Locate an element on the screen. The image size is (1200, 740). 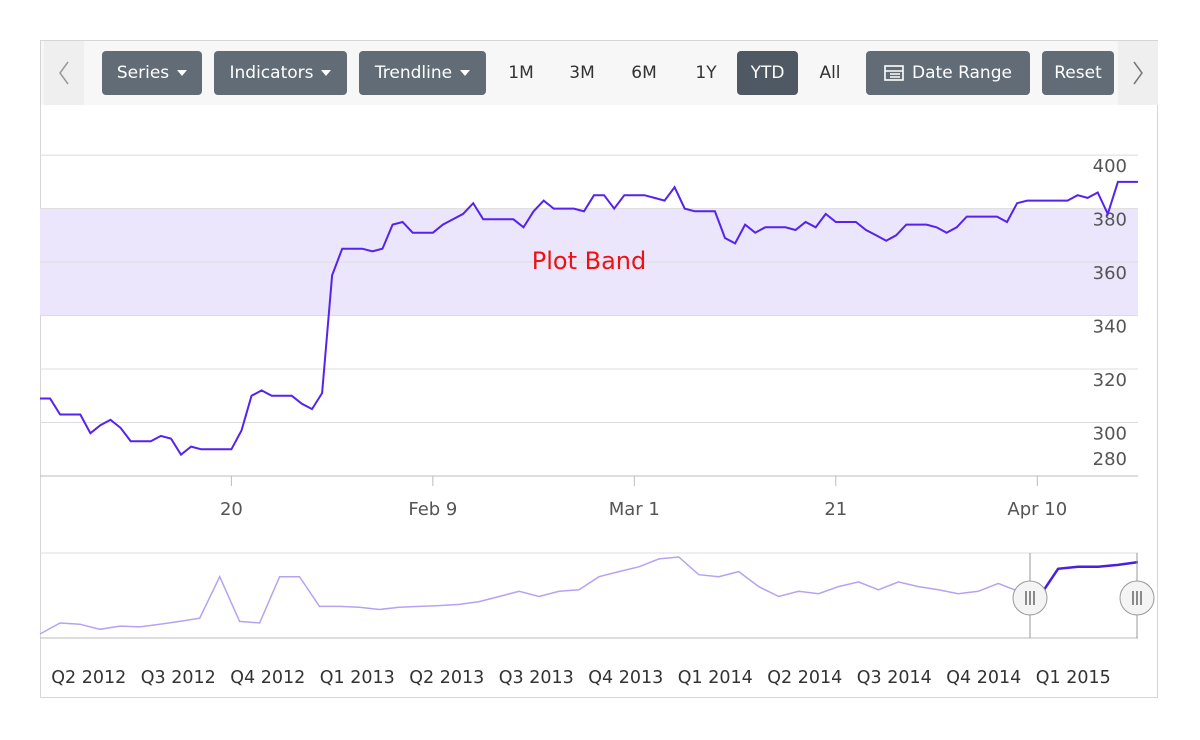
x-tick-label: 20 is located at coordinates (231, 509).